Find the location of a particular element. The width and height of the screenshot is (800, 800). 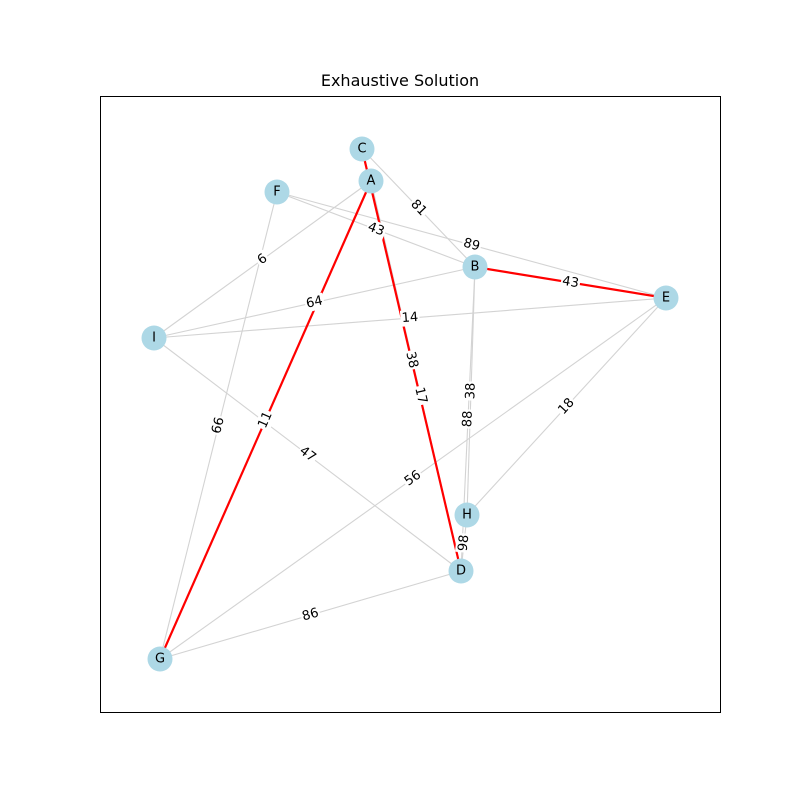

node-label-H: H is located at coordinates (467, 515).